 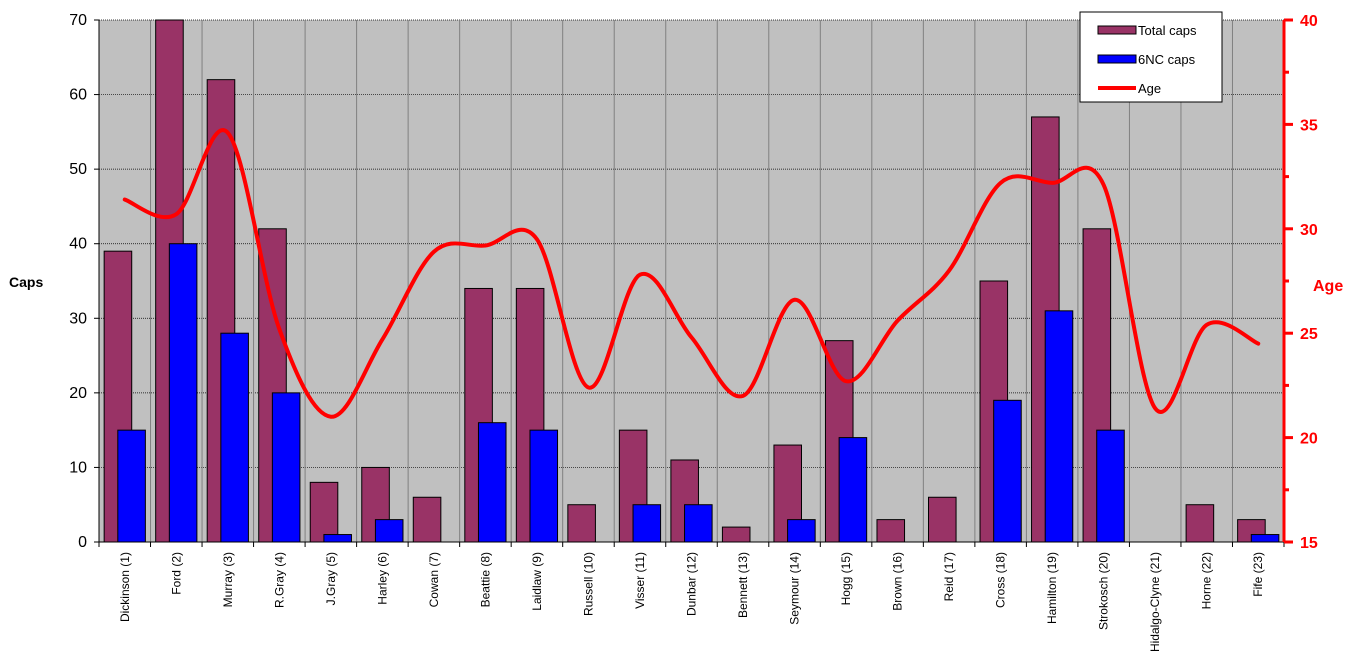 What do you see at coordinates (1328, 286) in the screenshot?
I see `y-axis-right-title: Age` at bounding box center [1328, 286].